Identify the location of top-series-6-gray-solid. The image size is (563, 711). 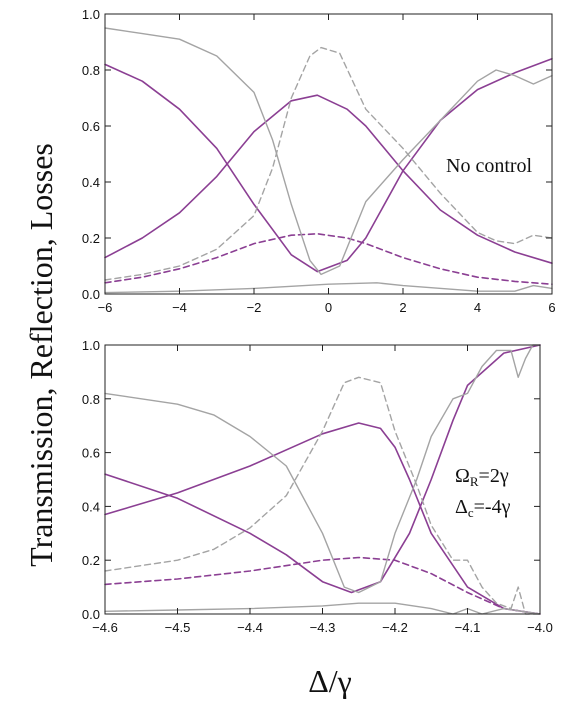
(328, 288).